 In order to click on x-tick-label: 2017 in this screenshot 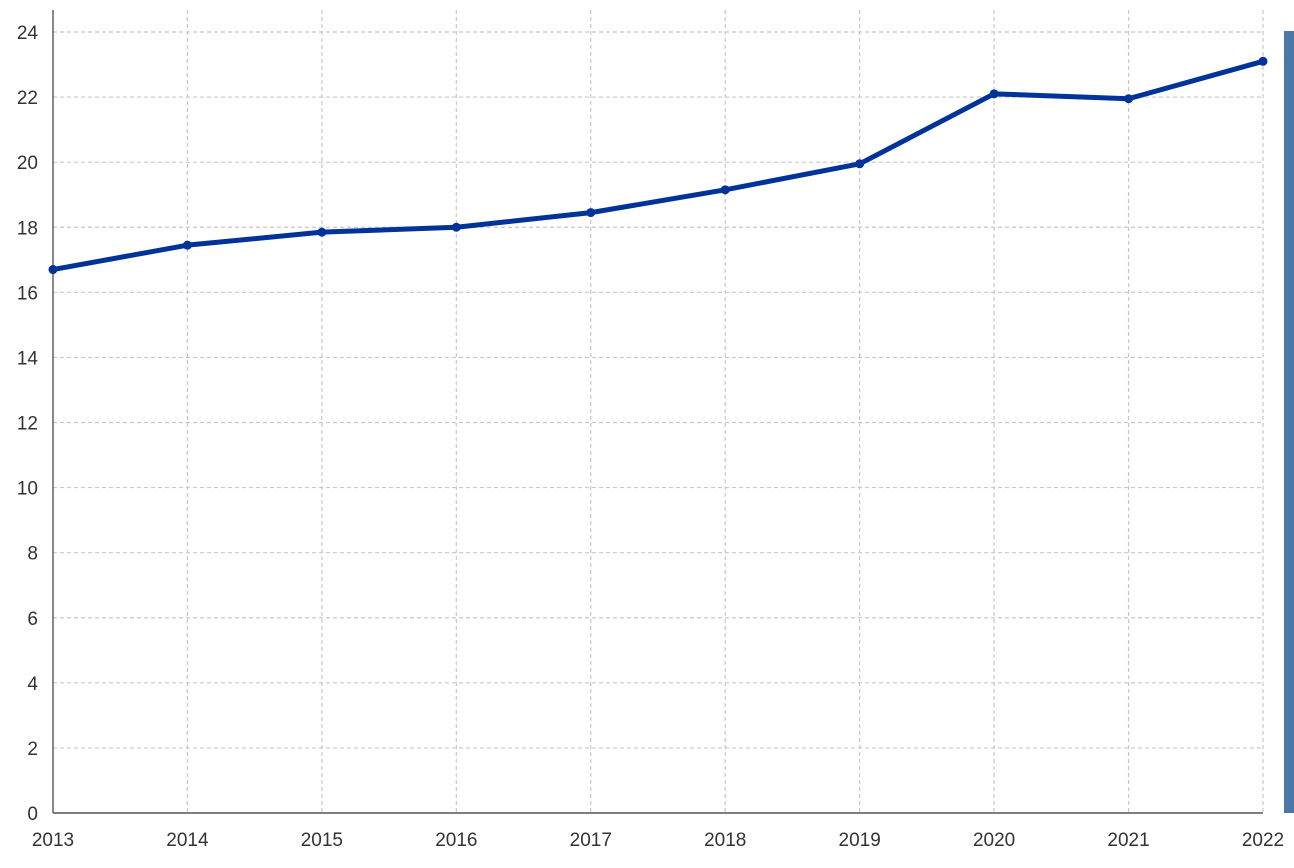, I will do `click(591, 840)`.